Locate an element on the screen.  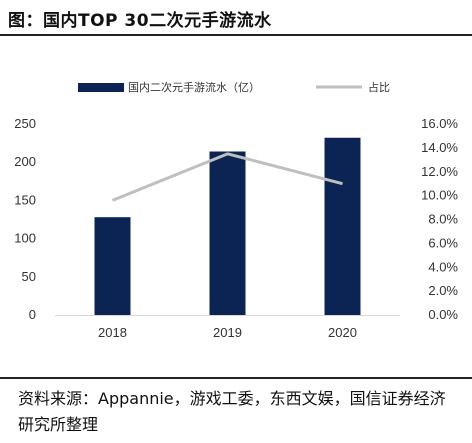
figure-title: 图：国内TOP 30二次元手游流水 is located at coordinates (140, 21).